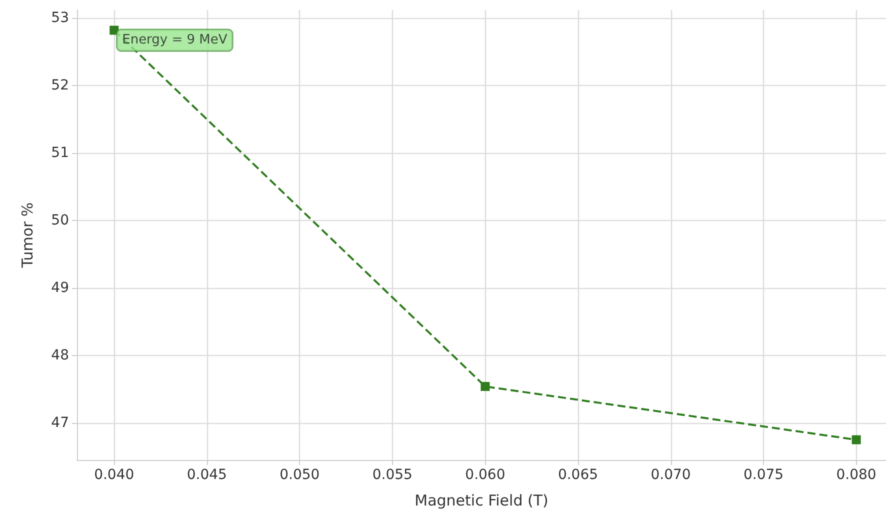 This screenshot has width=886, height=521. I want to click on x-tick-label: 0.055, so click(392, 475).